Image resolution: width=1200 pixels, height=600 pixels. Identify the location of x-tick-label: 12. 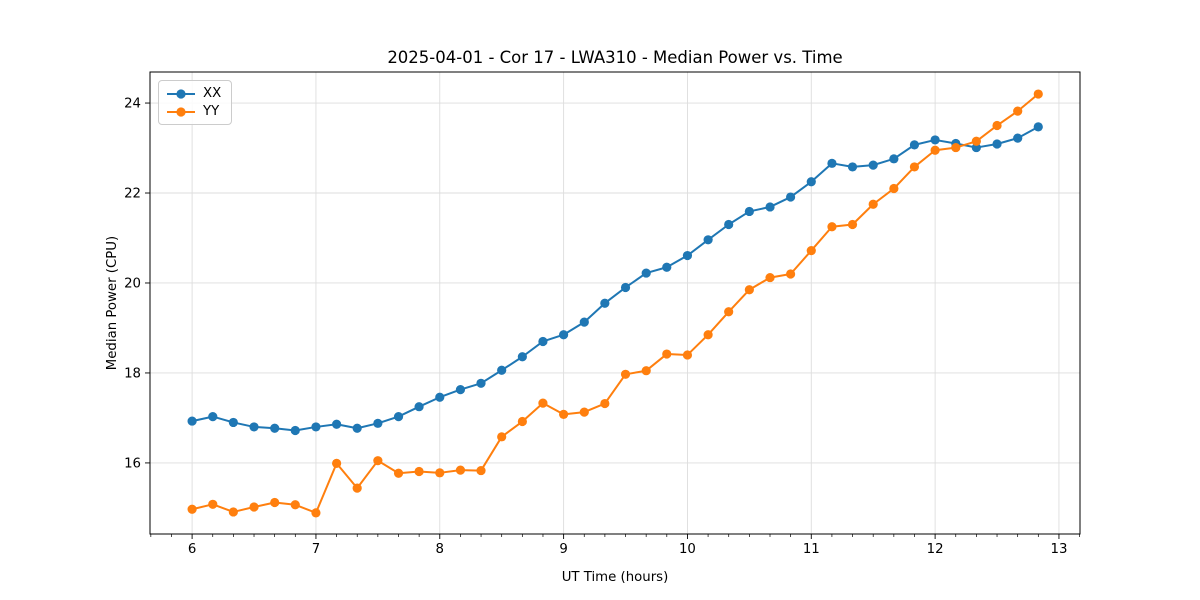
(935, 549).